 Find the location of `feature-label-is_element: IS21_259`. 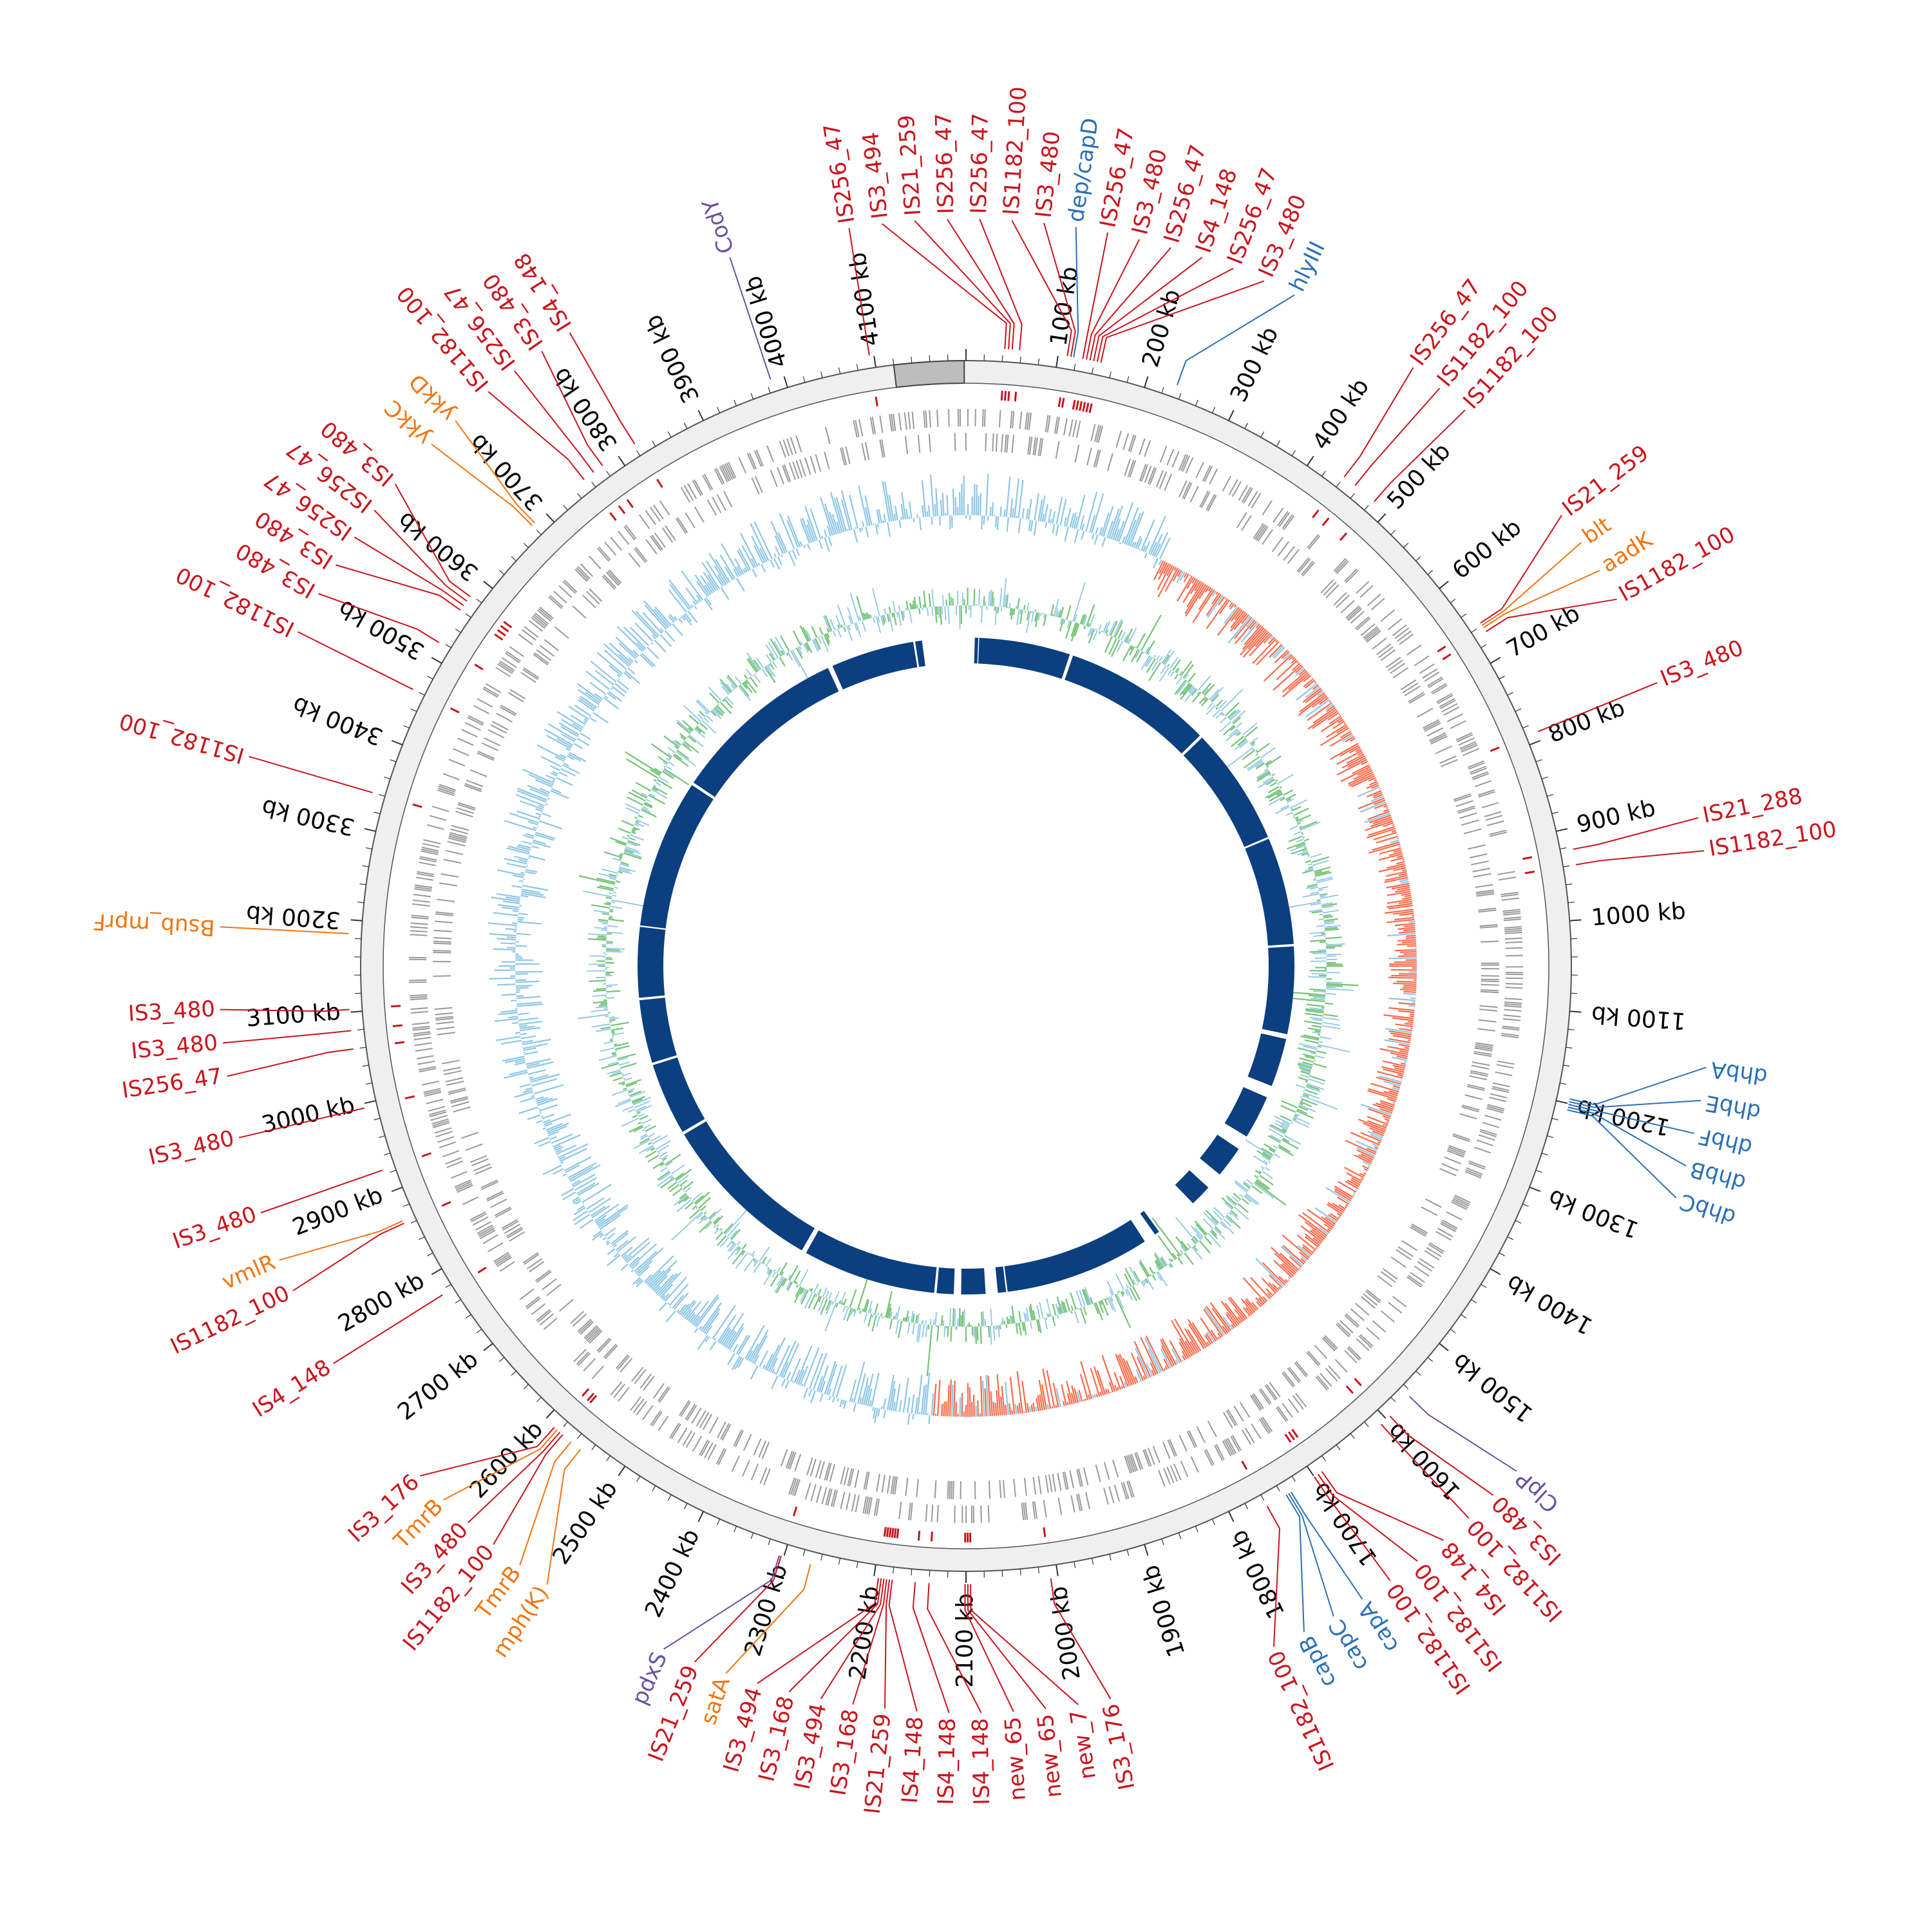

feature-label-is_element: IS21_259 is located at coordinates (878, 1764).